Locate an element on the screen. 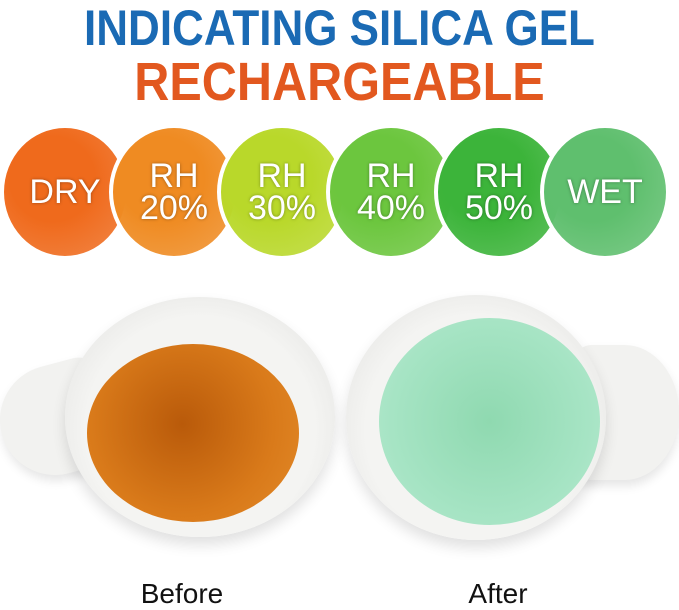  indicator-label: 40% is located at coordinates (391, 208).